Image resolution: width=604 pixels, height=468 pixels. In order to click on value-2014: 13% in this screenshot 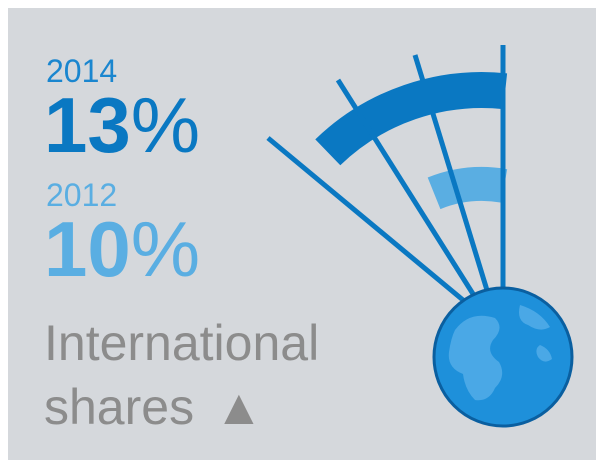, I will do `click(122, 125)`.